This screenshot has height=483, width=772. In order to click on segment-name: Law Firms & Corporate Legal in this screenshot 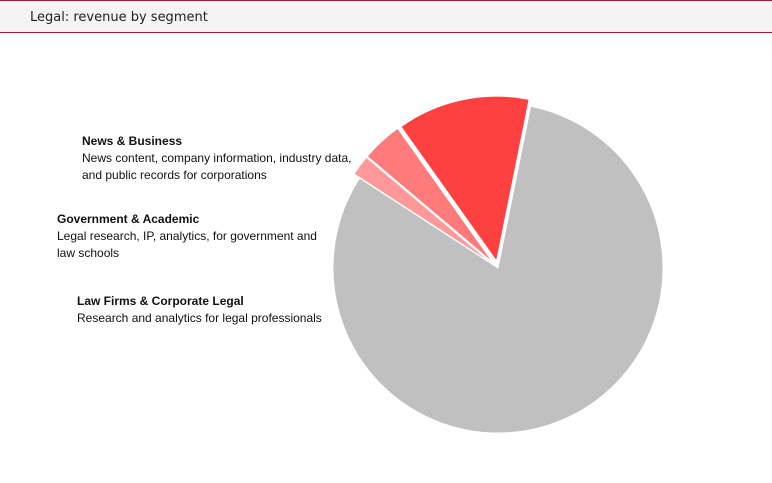, I will do `click(160, 301)`.